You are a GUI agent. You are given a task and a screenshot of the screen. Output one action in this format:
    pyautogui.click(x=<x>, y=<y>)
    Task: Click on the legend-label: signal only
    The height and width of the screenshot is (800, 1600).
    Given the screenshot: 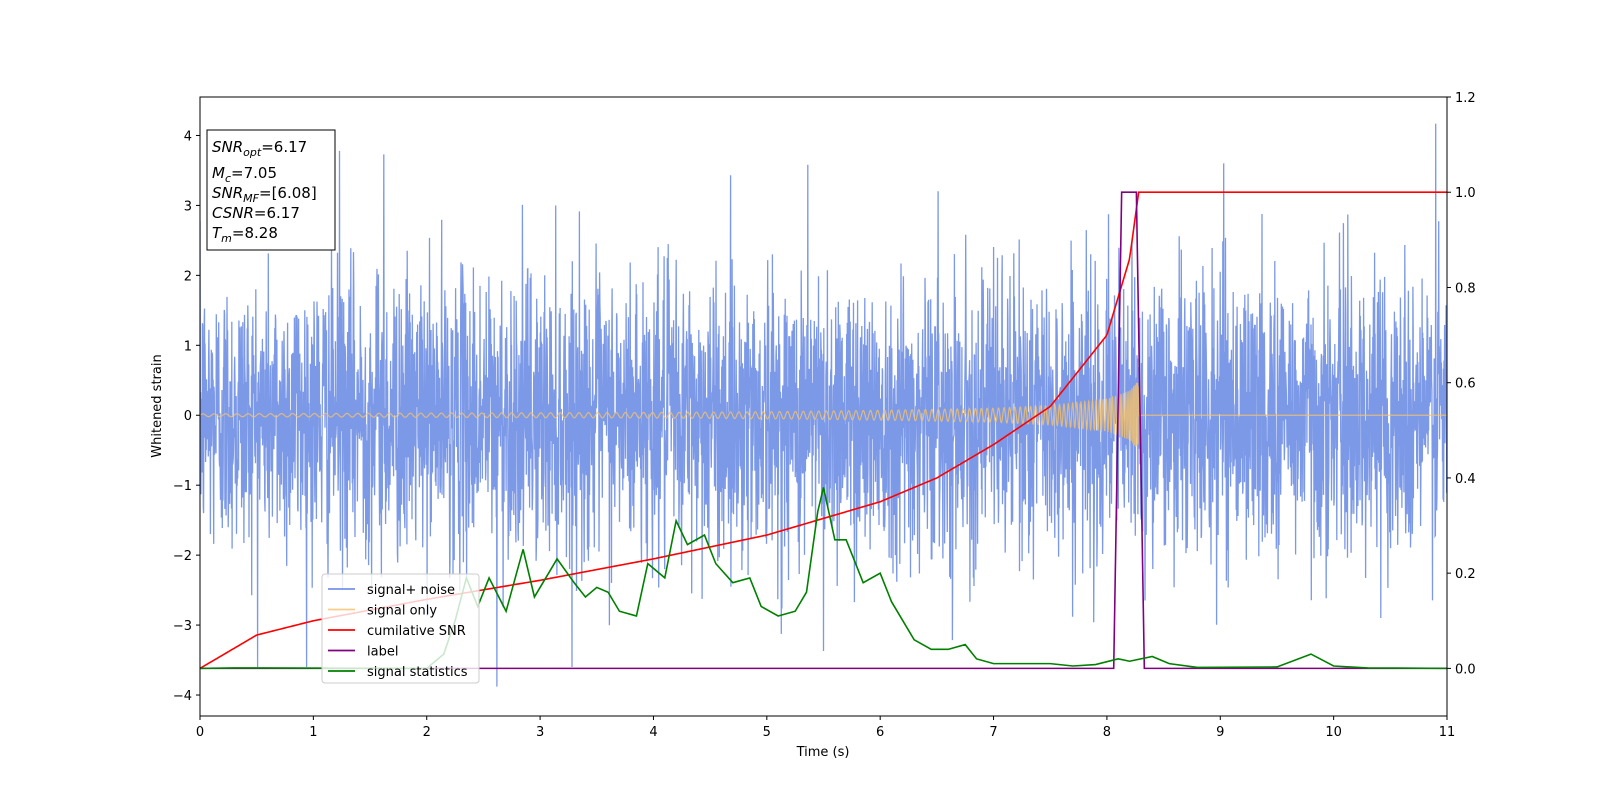 What is the action you would take?
    pyautogui.click(x=402, y=611)
    